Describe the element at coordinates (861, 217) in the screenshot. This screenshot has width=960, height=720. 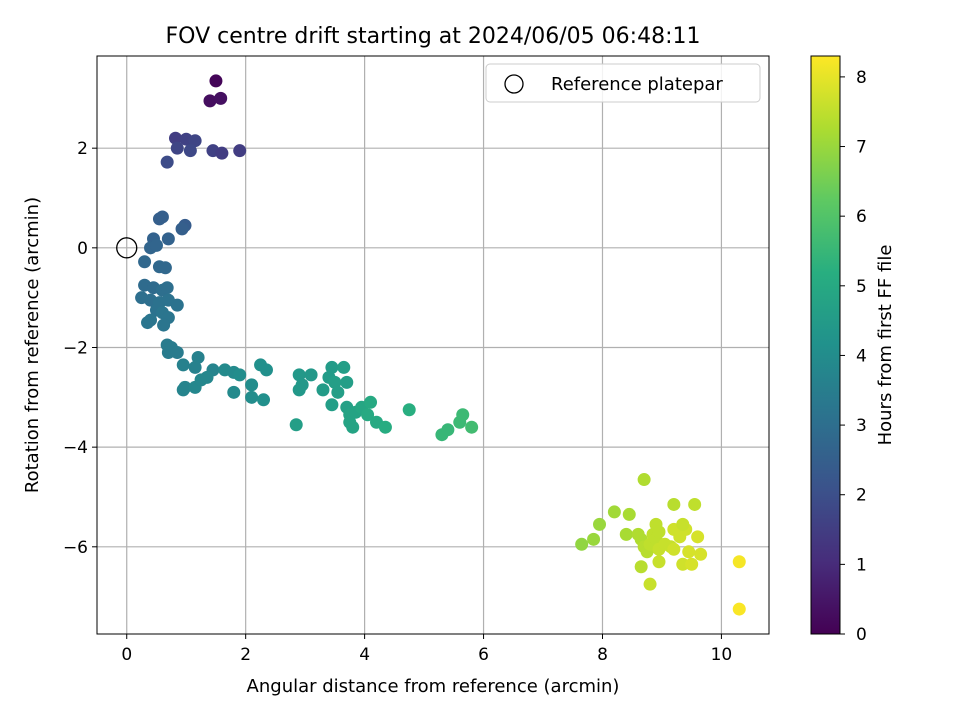
I see `colorbar-tick-label: 6` at that location.